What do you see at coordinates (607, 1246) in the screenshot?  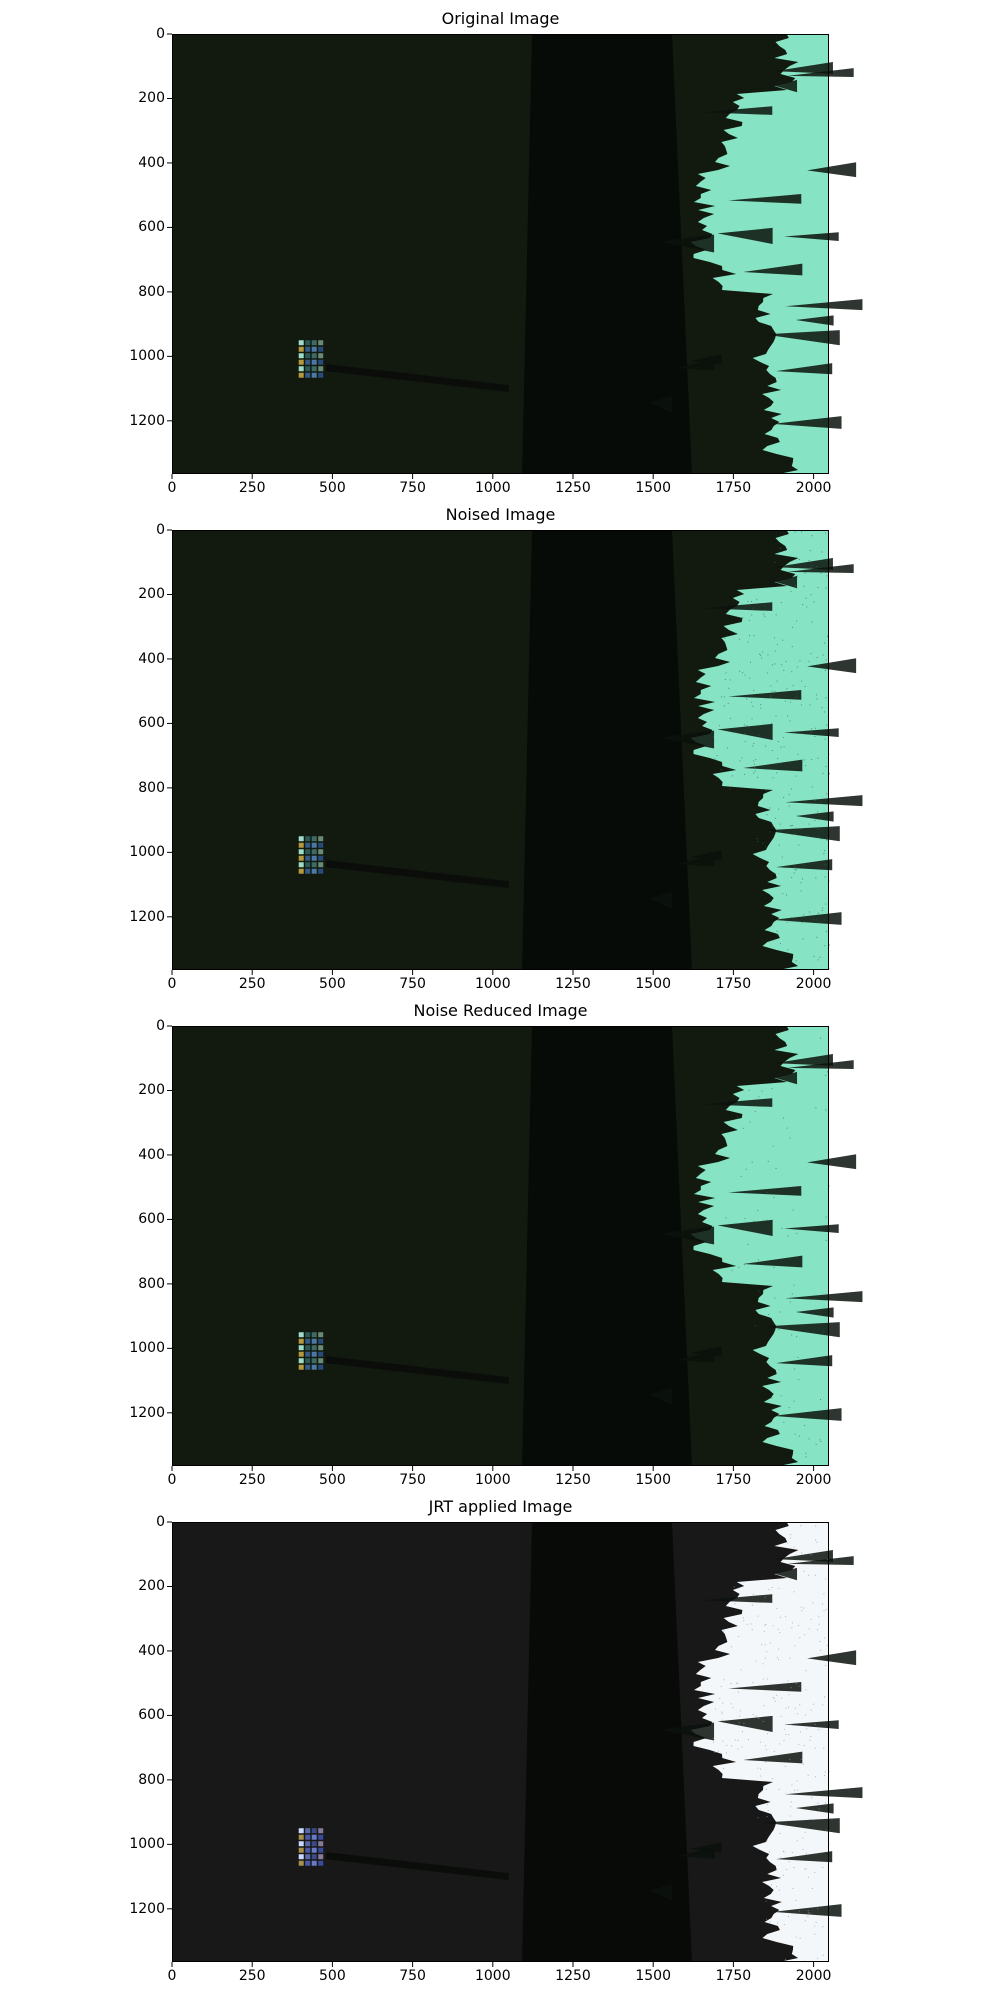 I see `shadow-area` at bounding box center [607, 1246].